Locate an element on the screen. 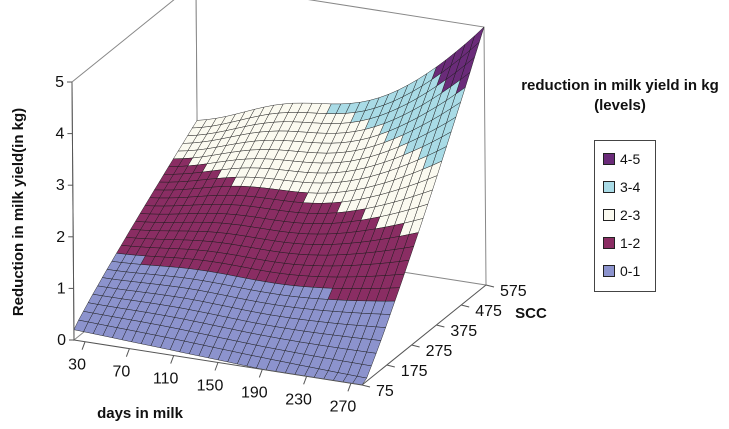  x-tick-label: 270 is located at coordinates (343, 406).